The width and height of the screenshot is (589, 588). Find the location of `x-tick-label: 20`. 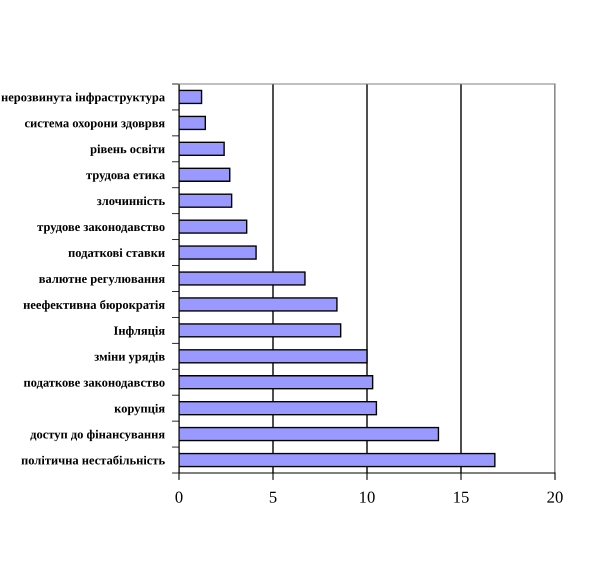

x-tick-label: 20 is located at coordinates (555, 497).